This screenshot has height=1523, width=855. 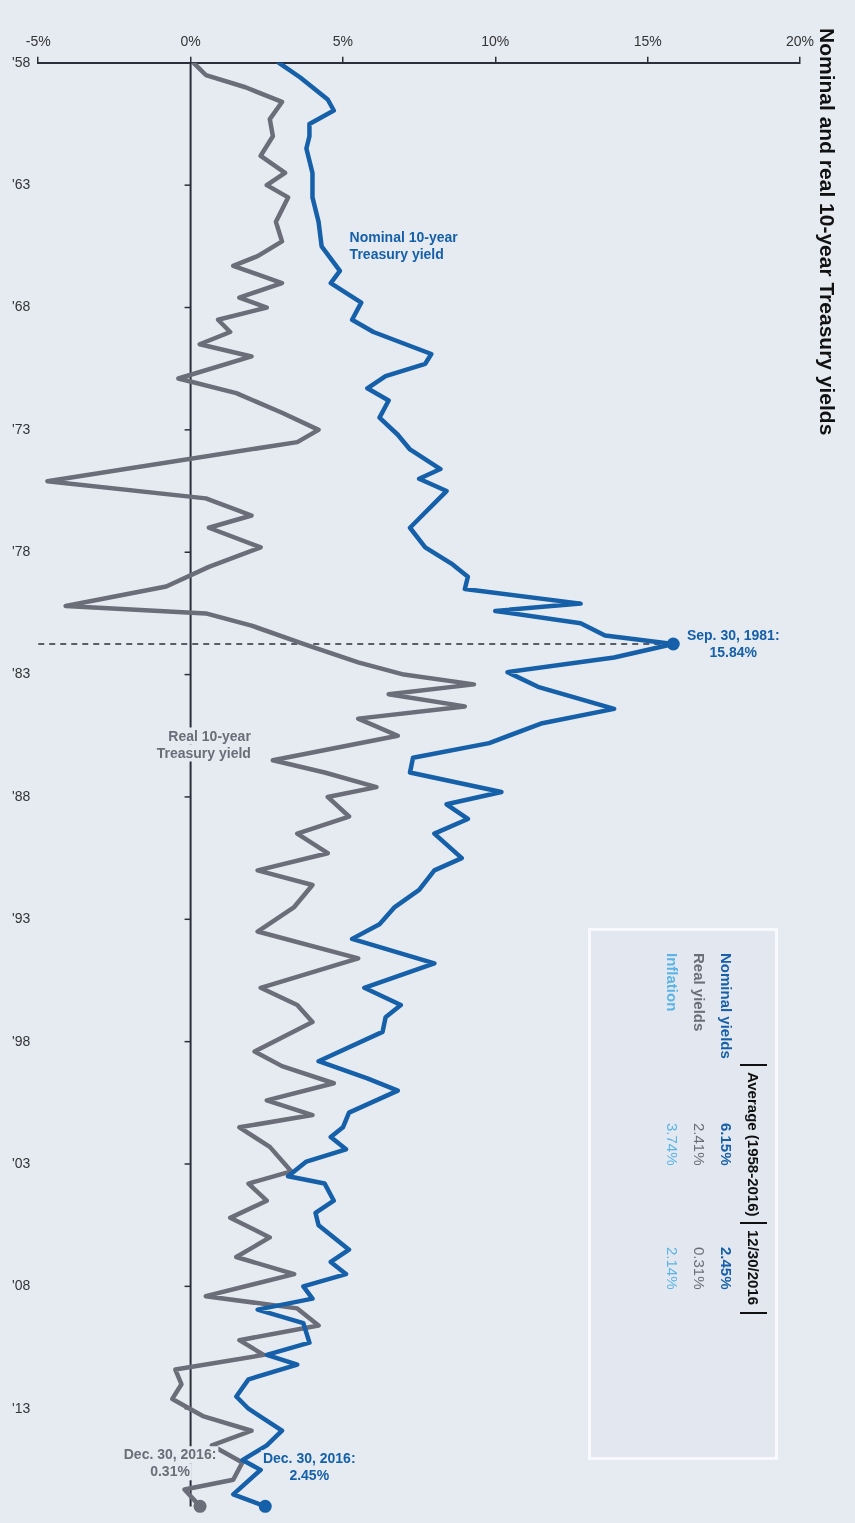 What do you see at coordinates (827, 232) in the screenshot?
I see `text: Nominal and real 10-year Treasury yields` at bounding box center [827, 232].